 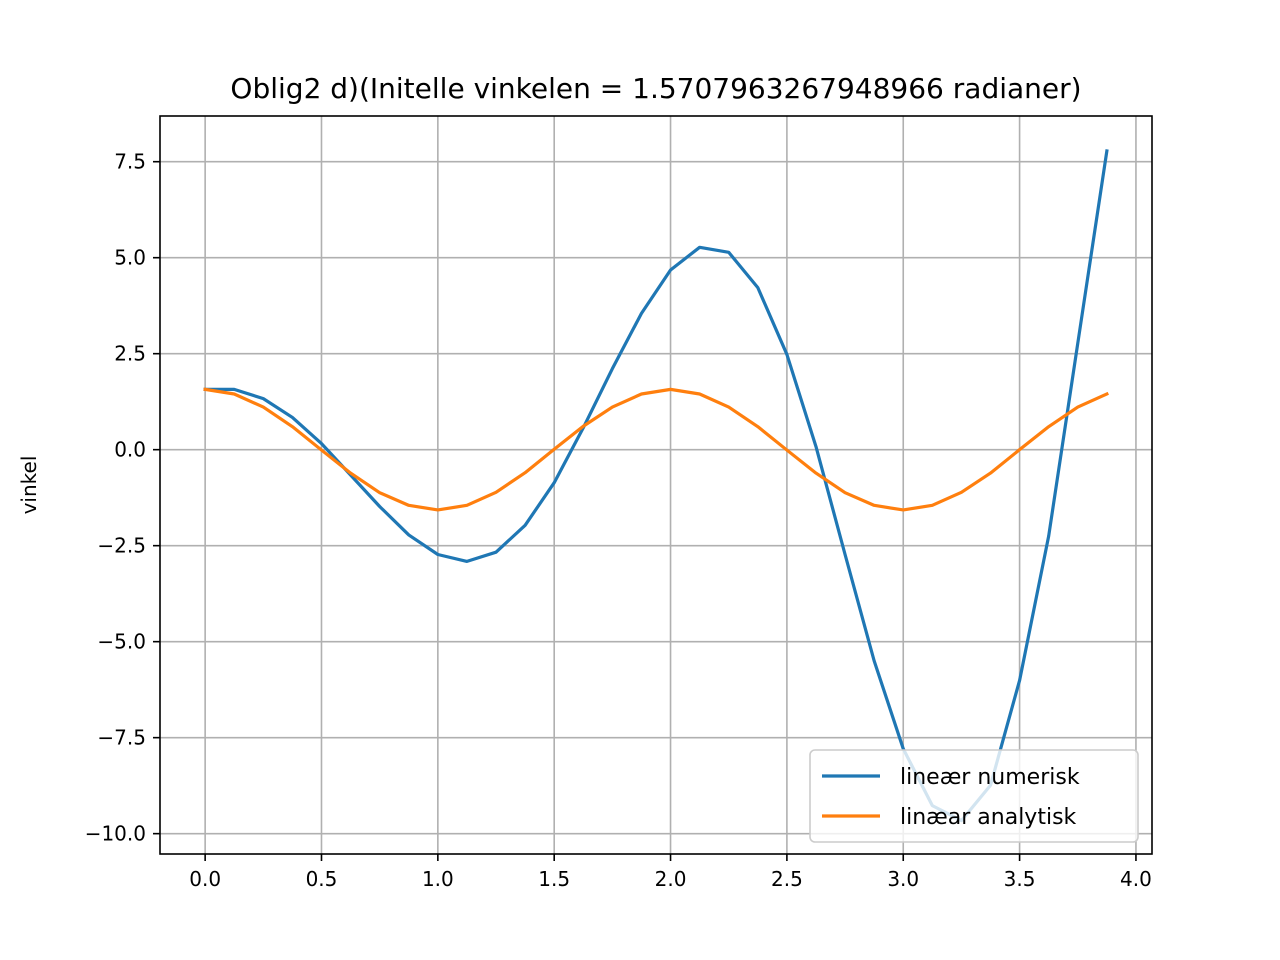 I want to click on x-tick-label: 2.5, so click(x=787, y=879).